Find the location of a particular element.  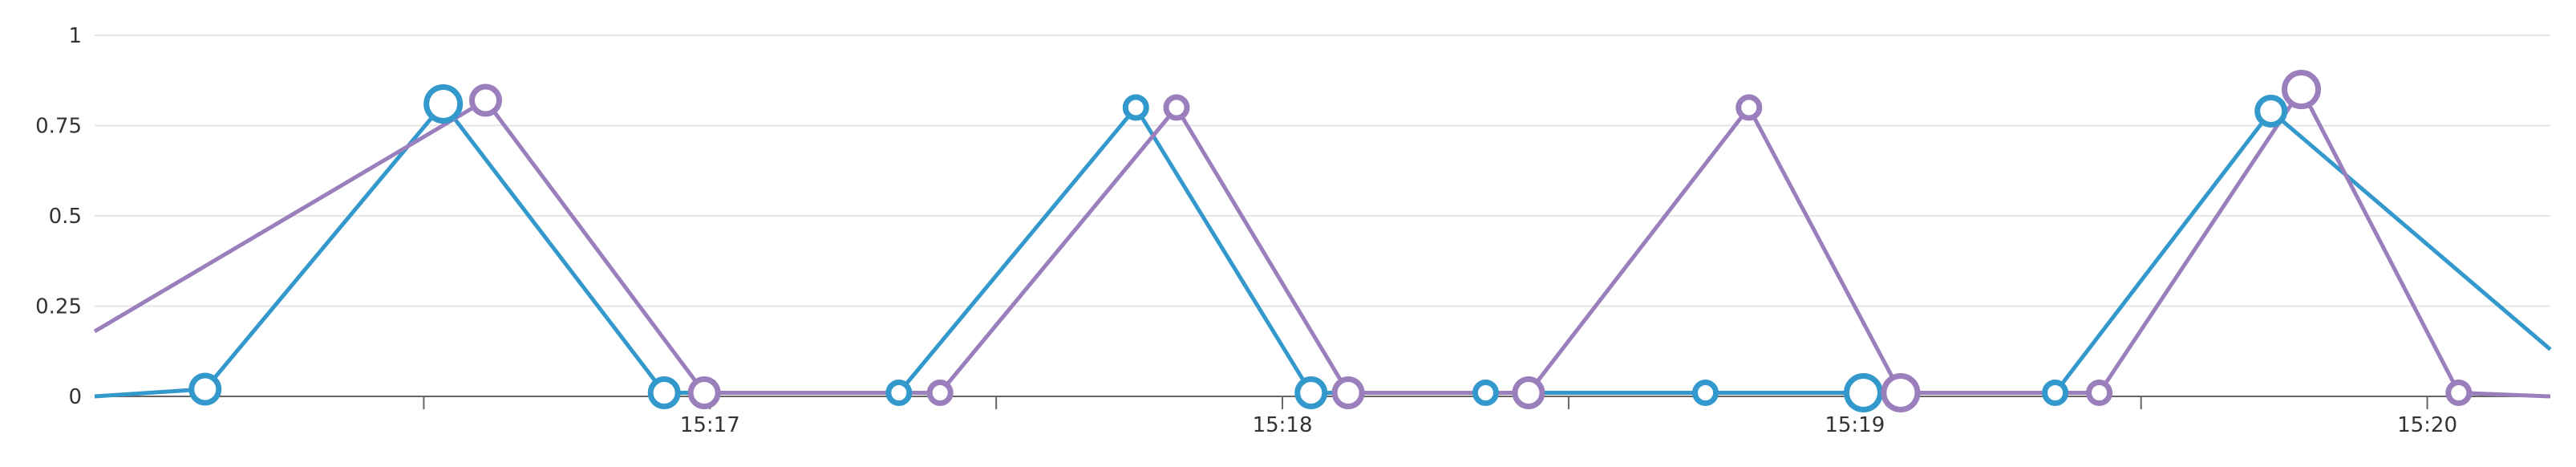

y-tick-label: 0.75 is located at coordinates (58, 127).